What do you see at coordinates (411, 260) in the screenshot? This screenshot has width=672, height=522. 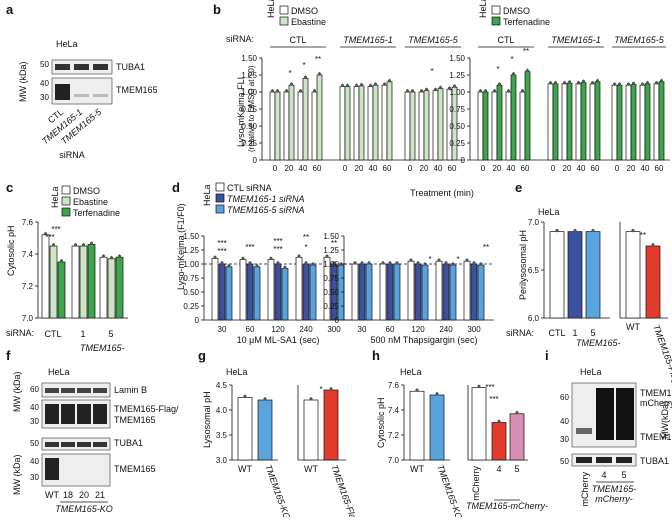 I see `panel-d-right-bar-2-0-point` at bounding box center [411, 260].